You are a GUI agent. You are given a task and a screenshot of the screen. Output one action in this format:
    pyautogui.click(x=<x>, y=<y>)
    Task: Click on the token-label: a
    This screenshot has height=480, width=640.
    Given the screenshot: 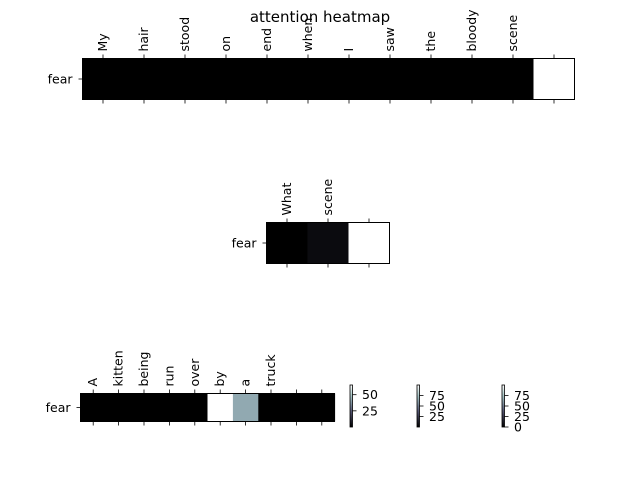 What is the action you would take?
    pyautogui.click(x=245, y=383)
    